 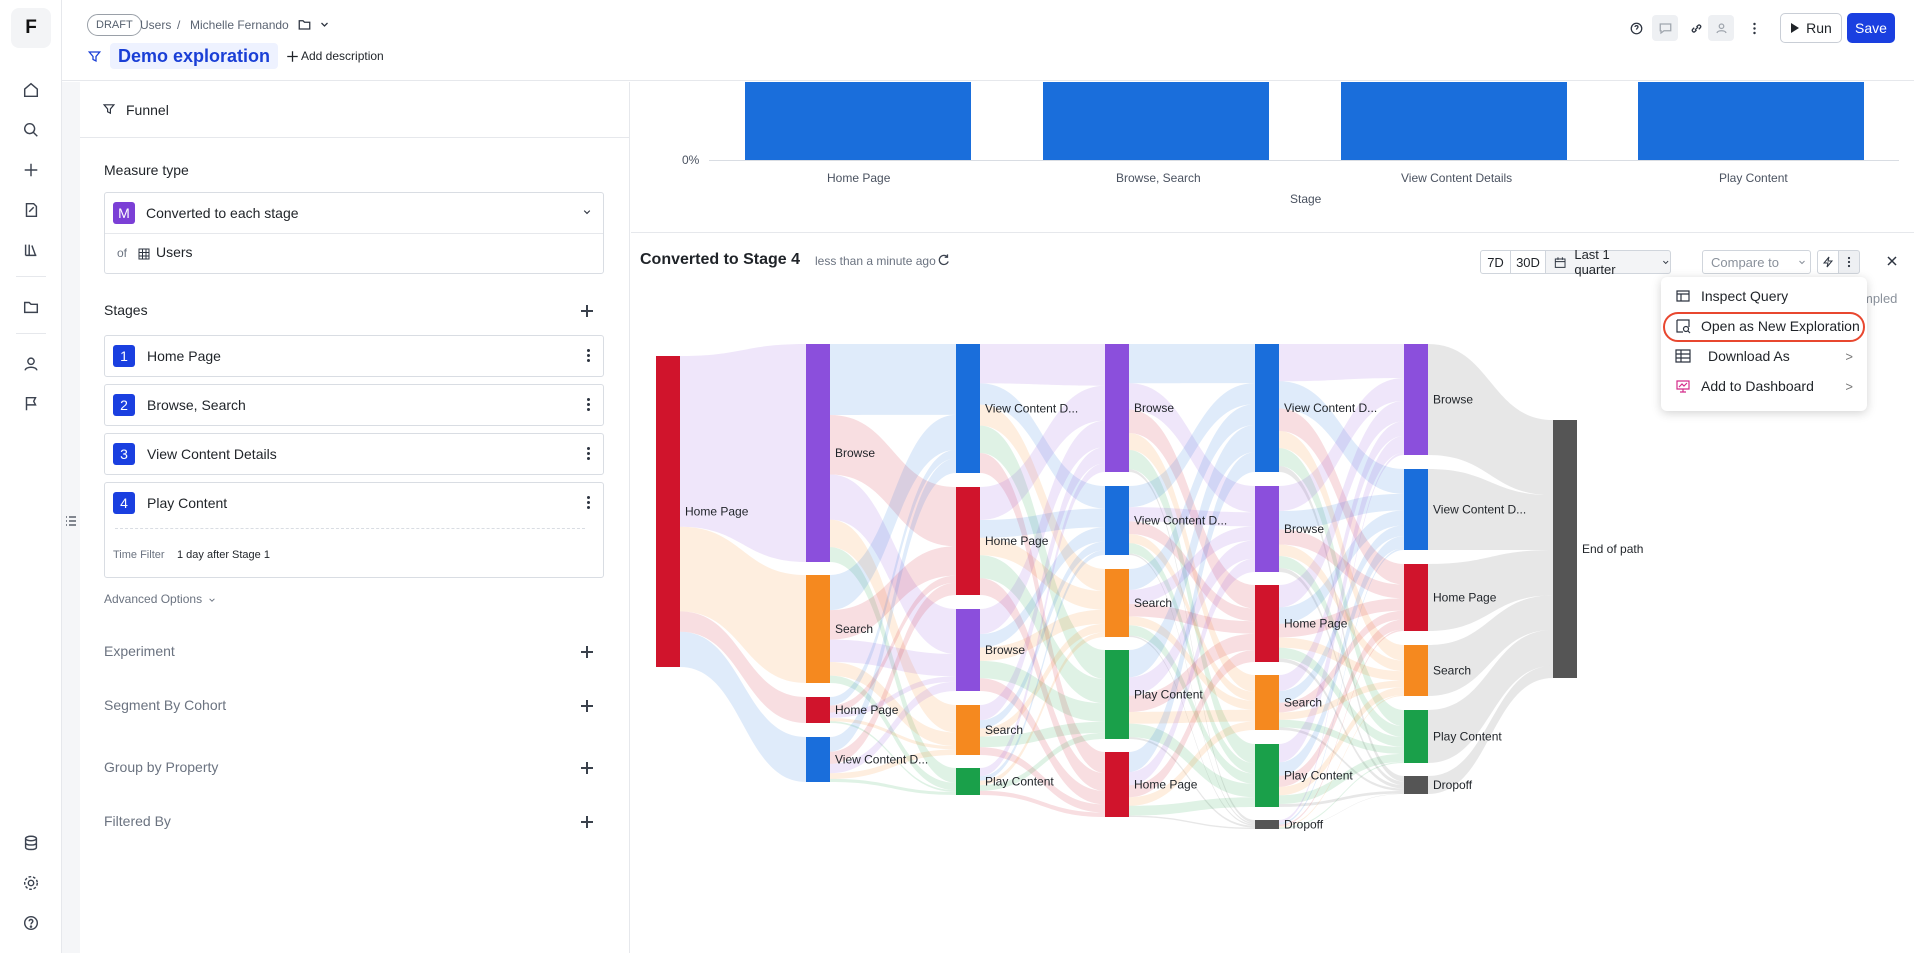 I want to click on database-icon, so click(x=31, y=843).